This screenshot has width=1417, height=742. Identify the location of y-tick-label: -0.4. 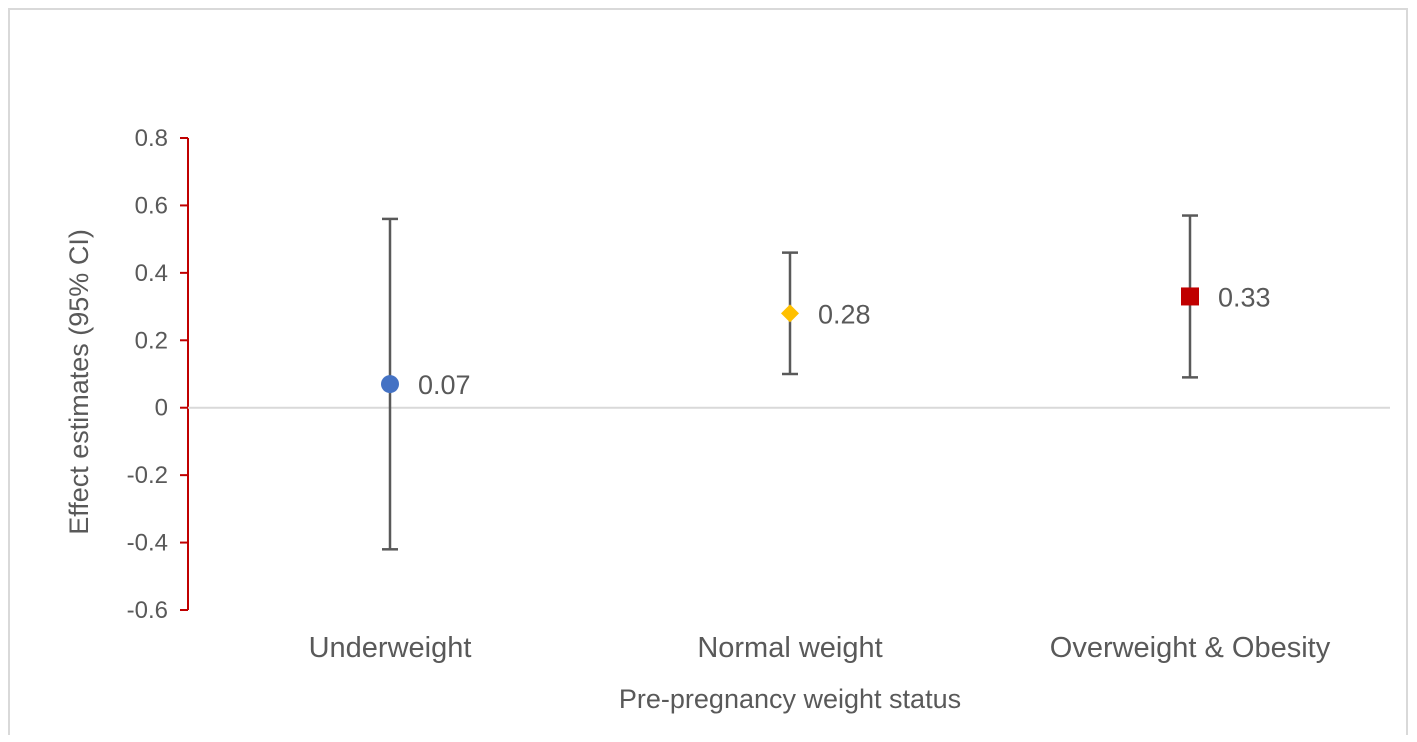
(147, 543).